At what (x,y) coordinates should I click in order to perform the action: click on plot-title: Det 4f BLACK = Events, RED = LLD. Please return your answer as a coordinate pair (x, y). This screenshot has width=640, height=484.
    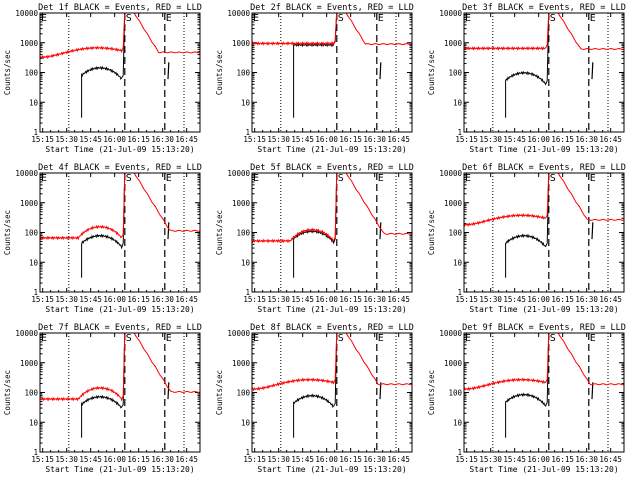
    Looking at the image, I should click on (120, 168).